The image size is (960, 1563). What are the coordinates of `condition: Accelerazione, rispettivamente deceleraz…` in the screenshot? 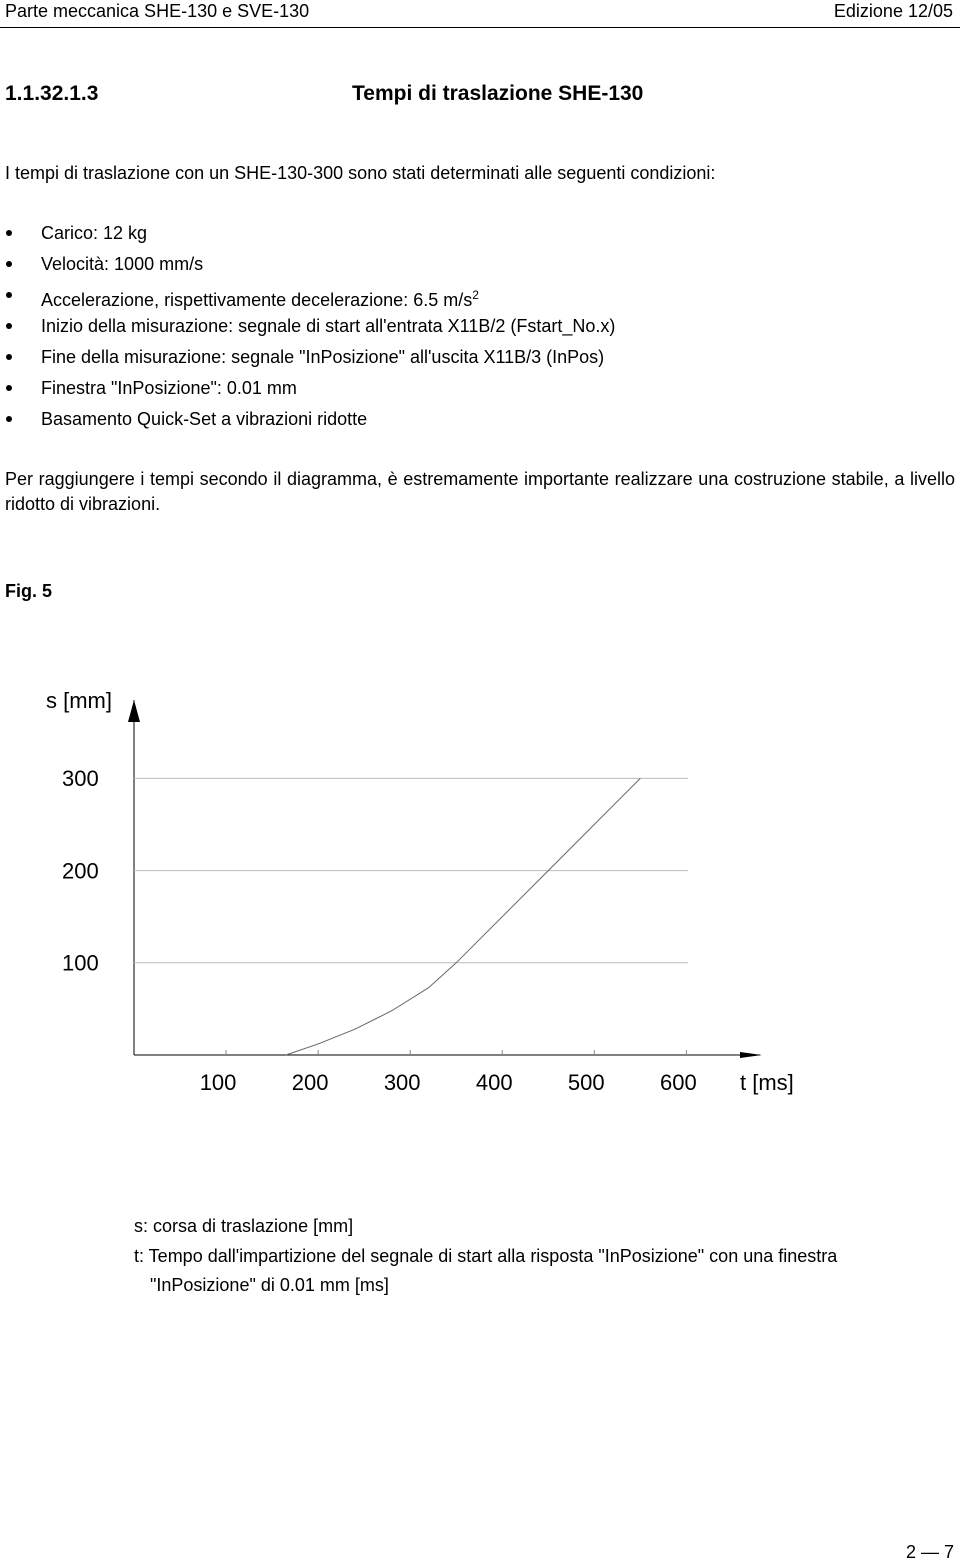 It's located at (260, 297).